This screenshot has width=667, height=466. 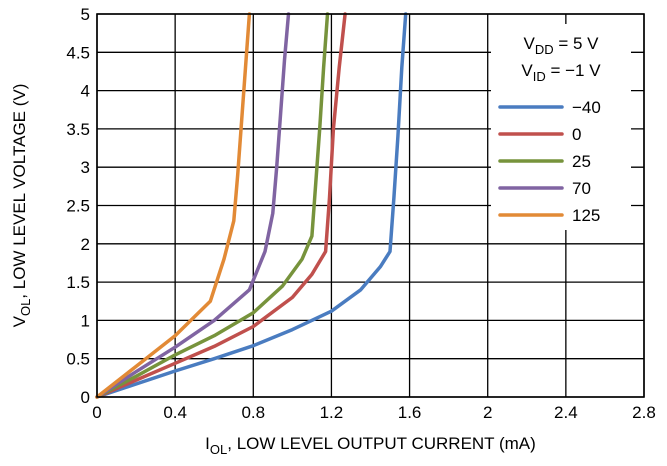 What do you see at coordinates (573, 70) in the screenshot?
I see `condition-vid-rest: = −1 V` at bounding box center [573, 70].